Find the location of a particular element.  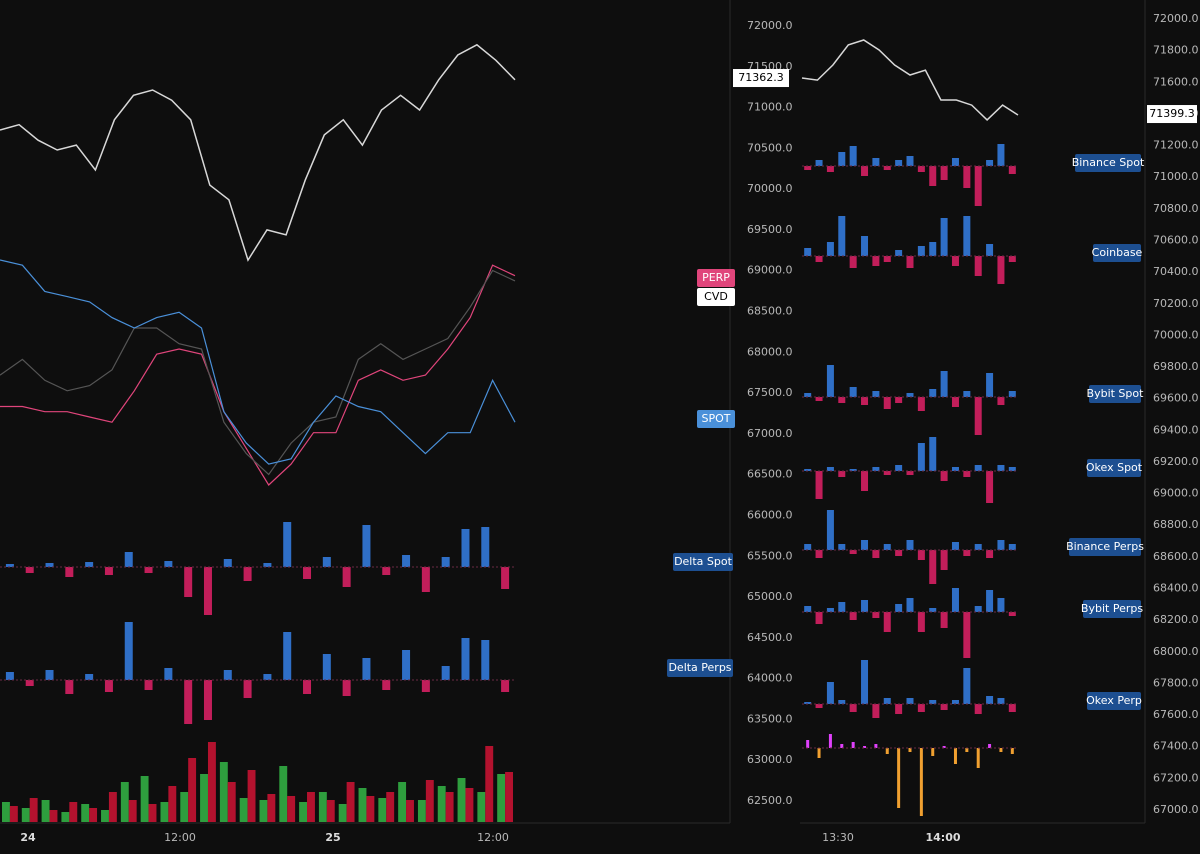

last-price: 71399.3 is located at coordinates (1172, 113).